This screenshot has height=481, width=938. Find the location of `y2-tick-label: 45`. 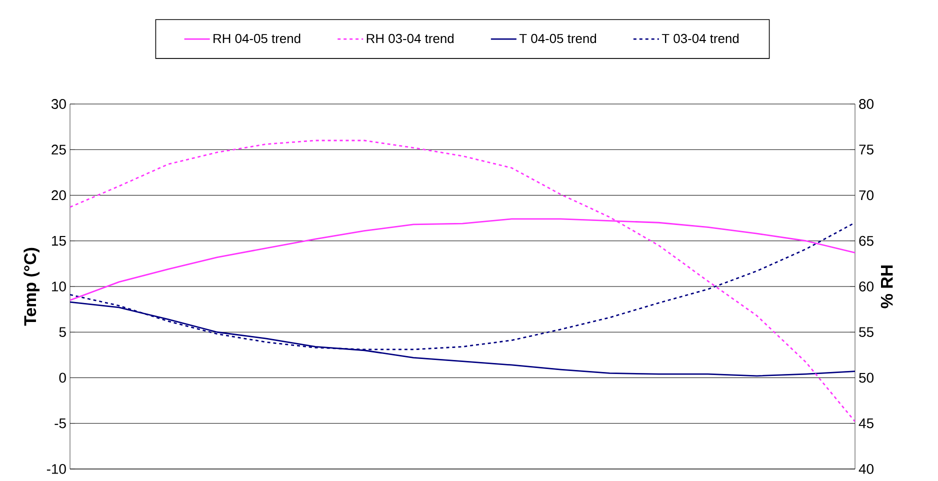

y2-tick-label: 45 is located at coordinates (866, 423).